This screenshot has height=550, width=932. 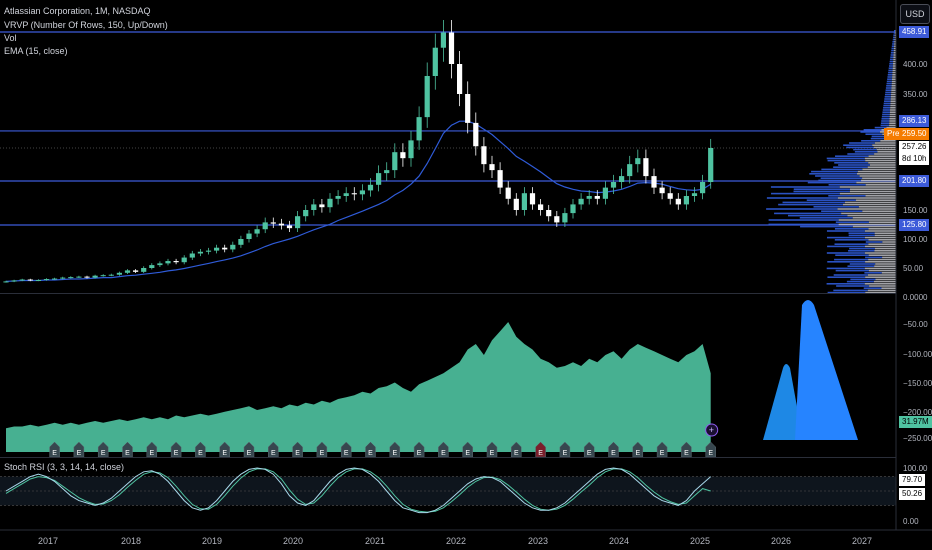 What do you see at coordinates (915, 14) in the screenshot?
I see `currency-button: USD` at bounding box center [915, 14].